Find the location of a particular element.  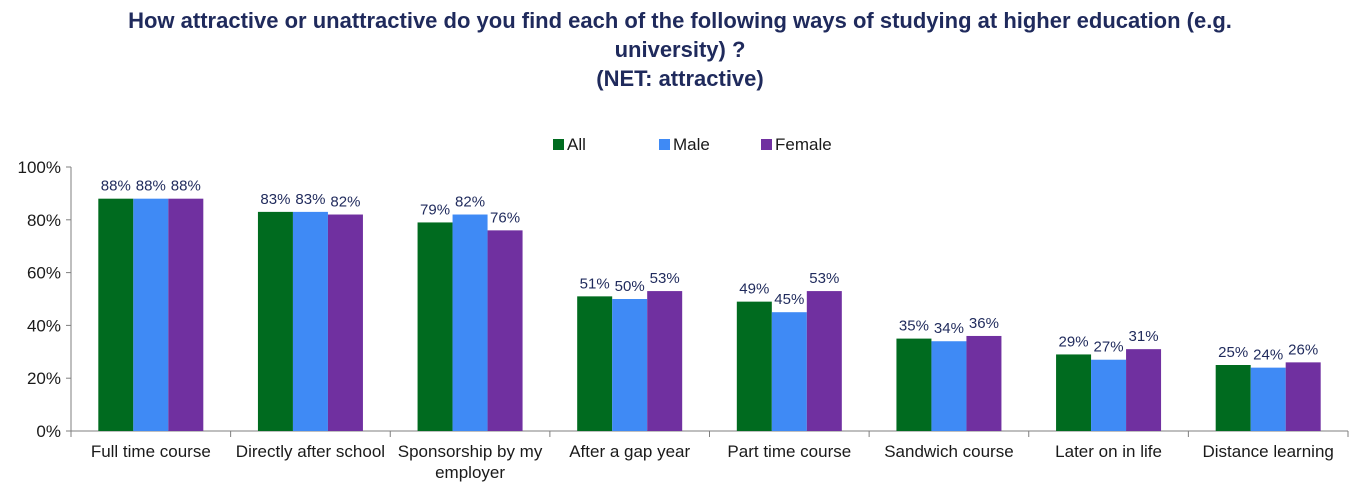

data-label: 36% is located at coordinates (984, 323).